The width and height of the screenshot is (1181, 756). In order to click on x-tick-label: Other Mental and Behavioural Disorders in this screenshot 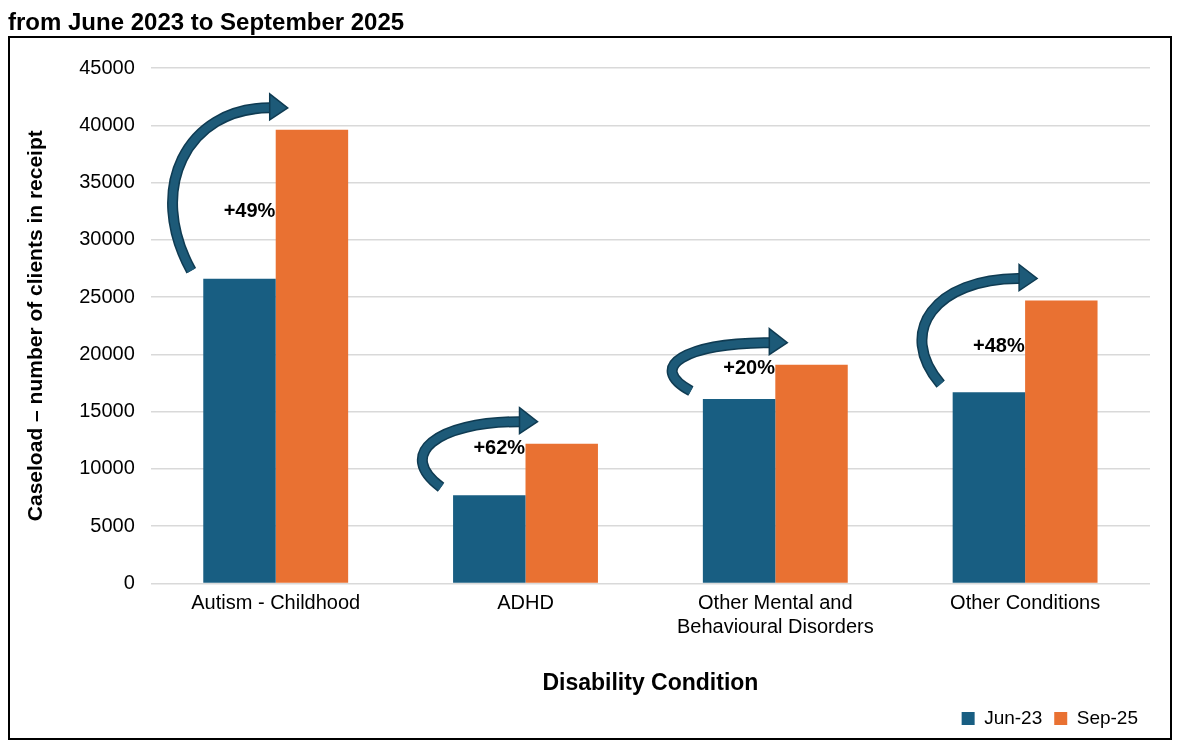, I will do `click(775, 613)`.